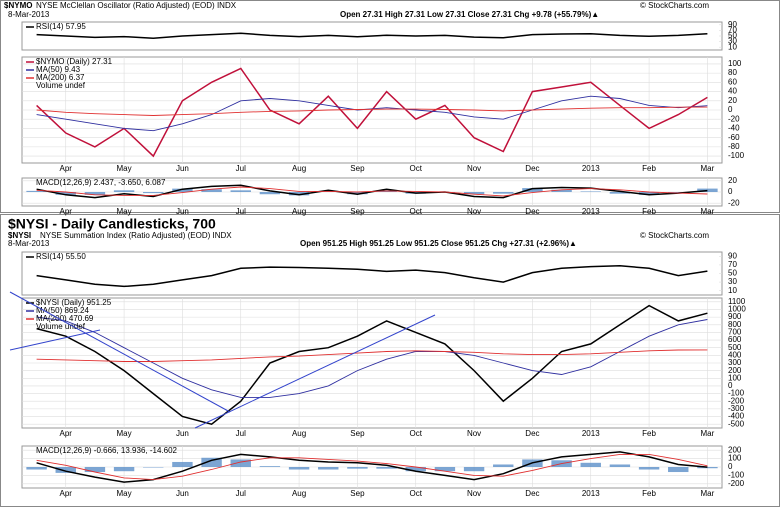 This screenshot has width=780, height=507. Describe the element at coordinates (736, 408) in the screenshot. I see `y-tick-label: -300` at that location.